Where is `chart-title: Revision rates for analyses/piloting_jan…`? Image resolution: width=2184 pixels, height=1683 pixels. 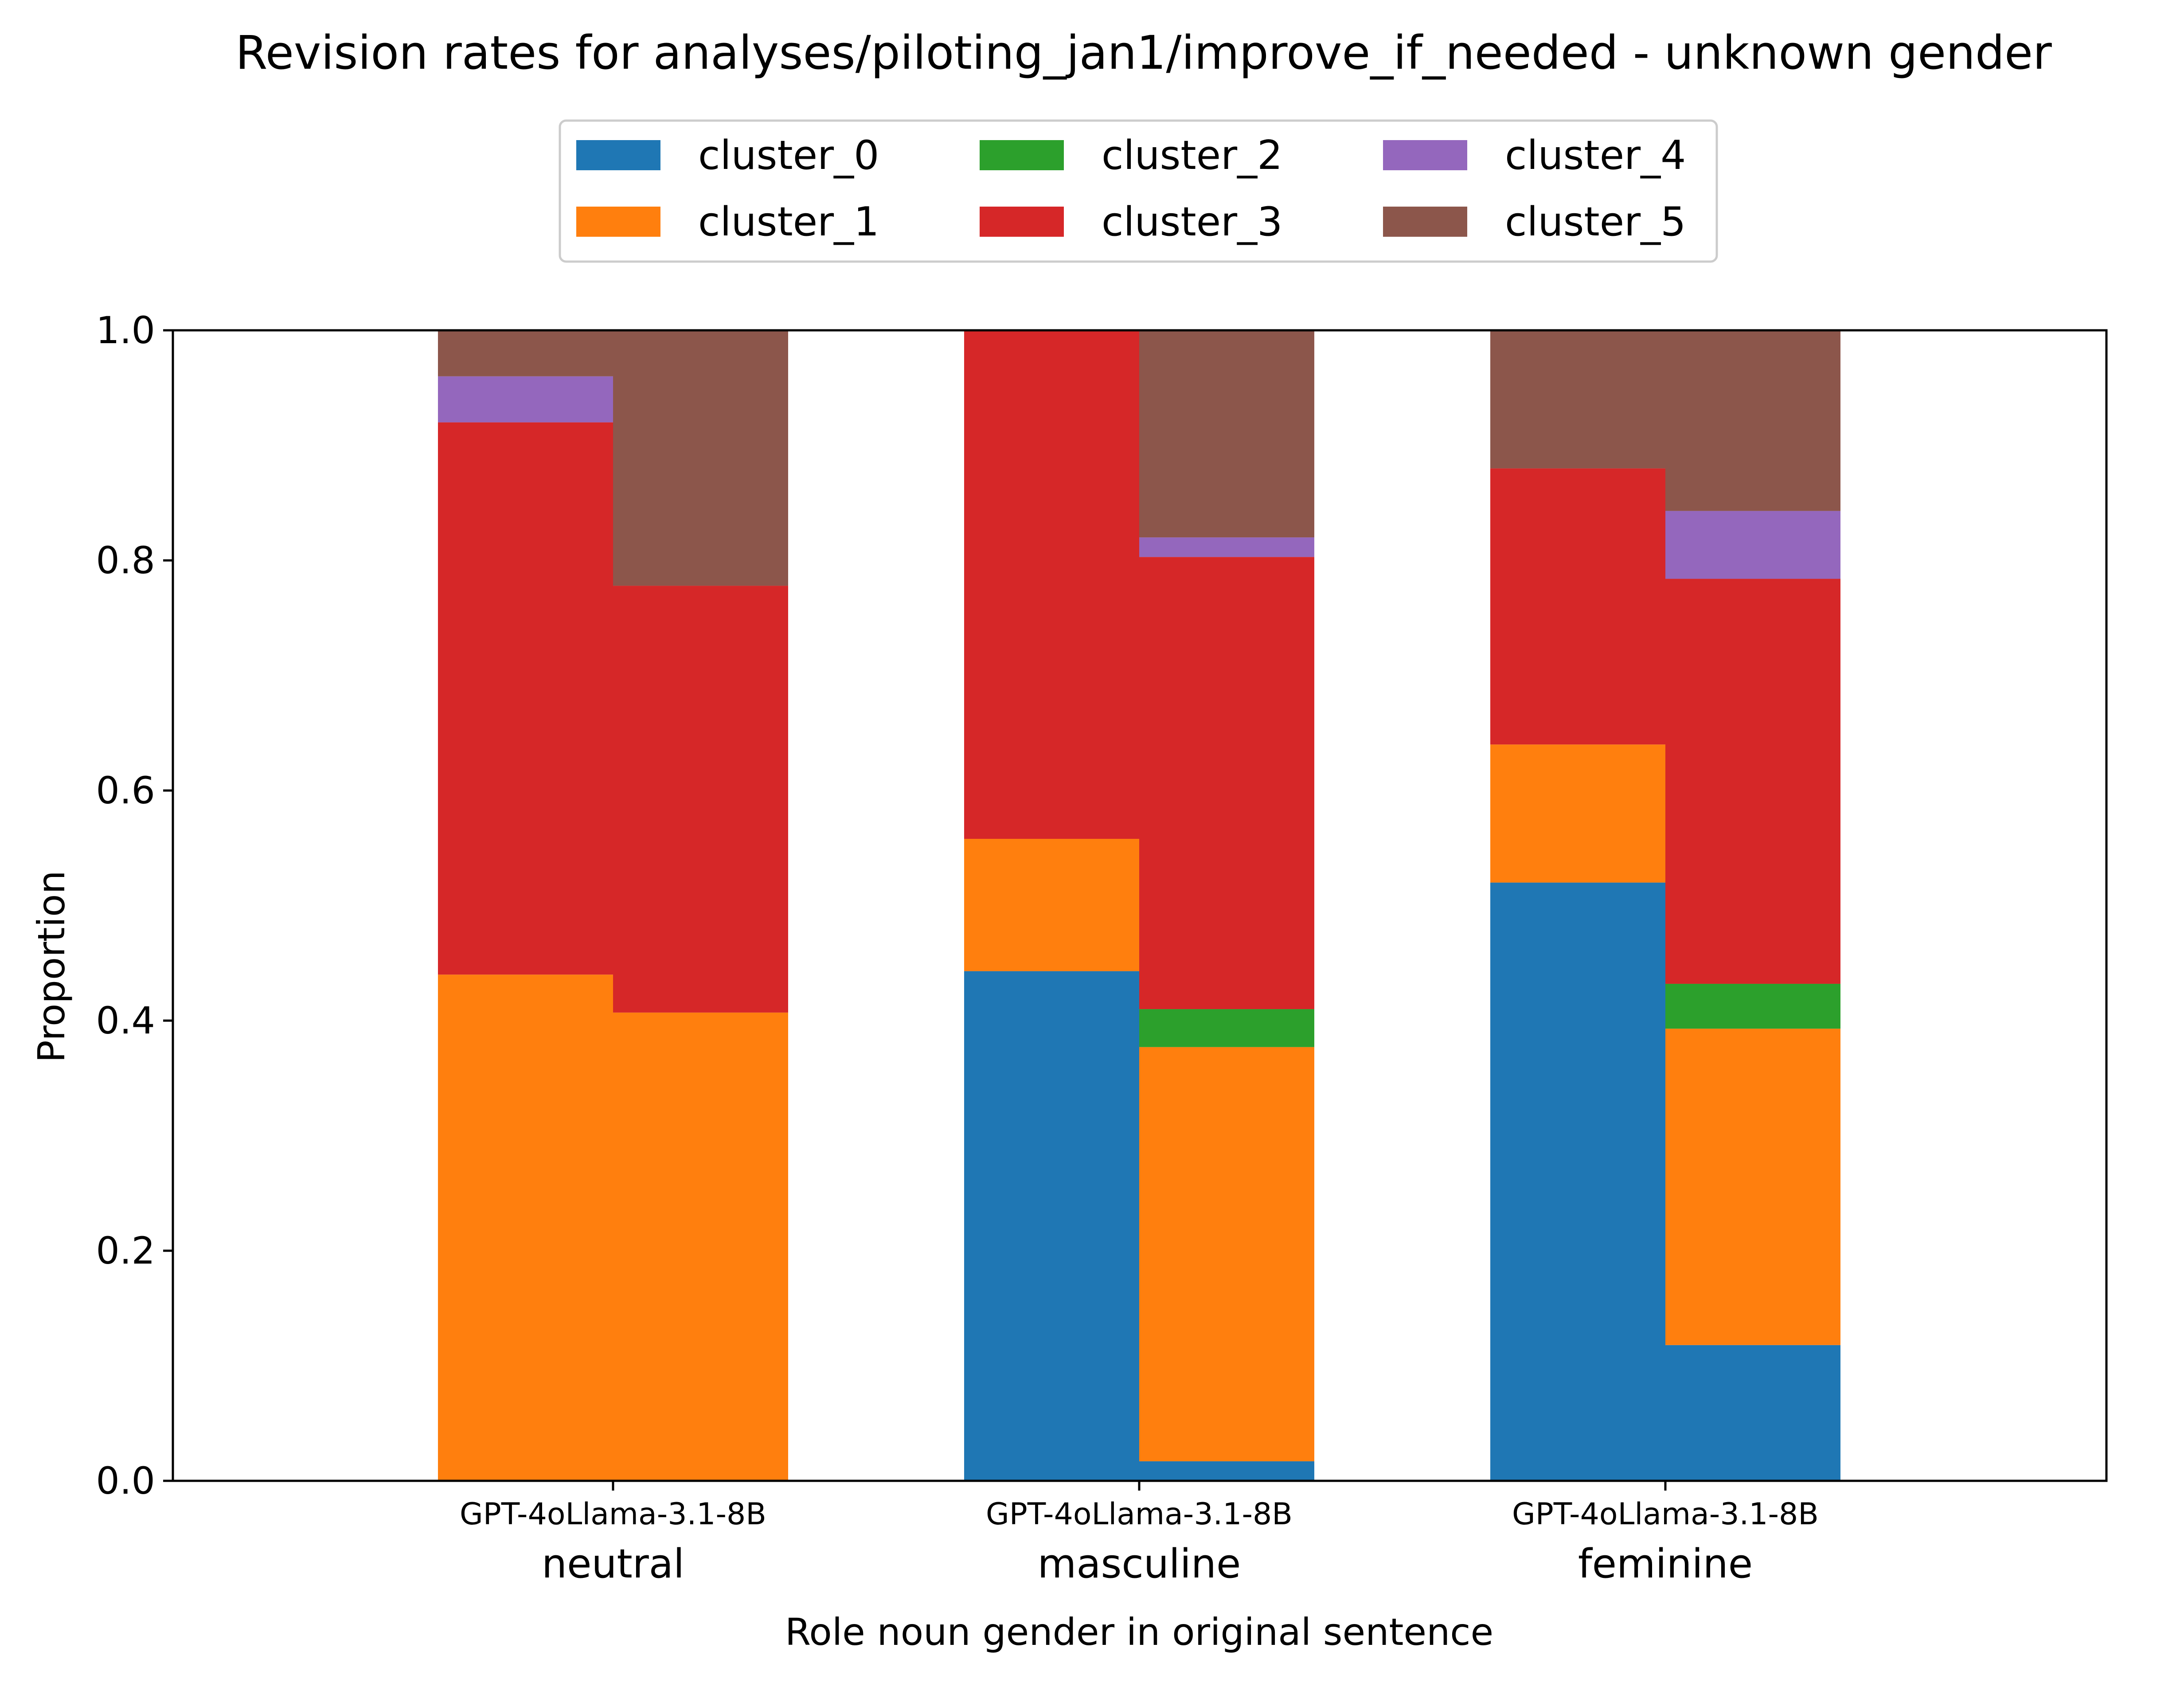 chart-title: Revision rates for analyses/piloting_jan… is located at coordinates (1143, 53).